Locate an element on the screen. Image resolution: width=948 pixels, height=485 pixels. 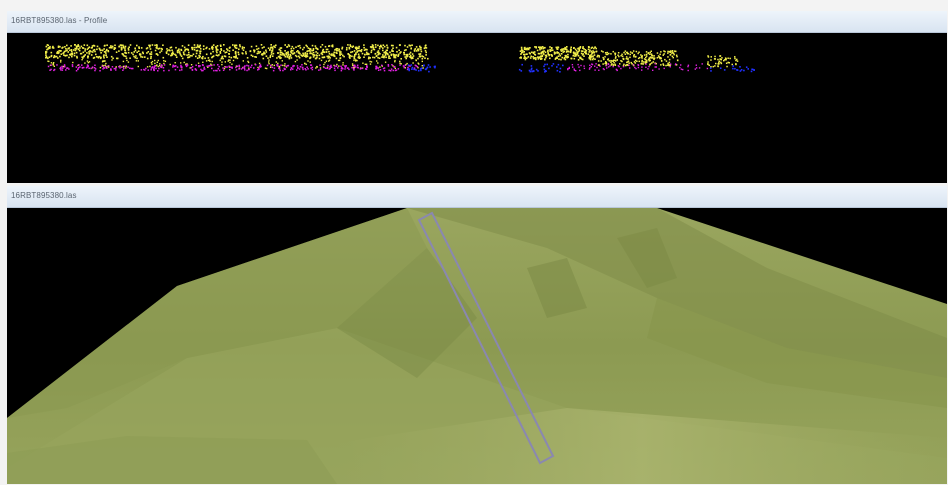
profile-point-cloud is located at coordinates (400, 58).